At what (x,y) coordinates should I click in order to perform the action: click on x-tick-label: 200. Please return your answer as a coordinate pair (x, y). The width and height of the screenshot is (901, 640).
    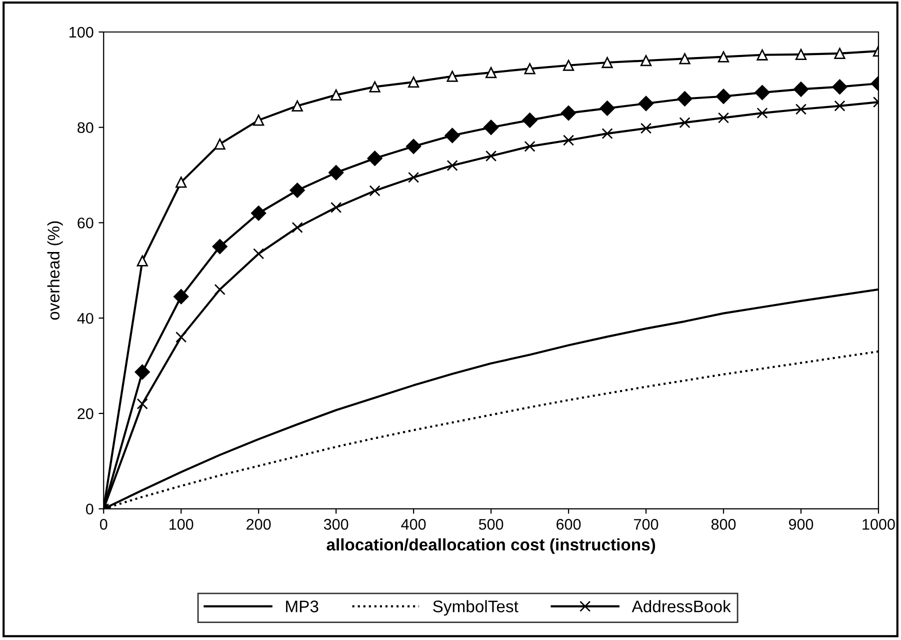
    Looking at the image, I should click on (258, 524).